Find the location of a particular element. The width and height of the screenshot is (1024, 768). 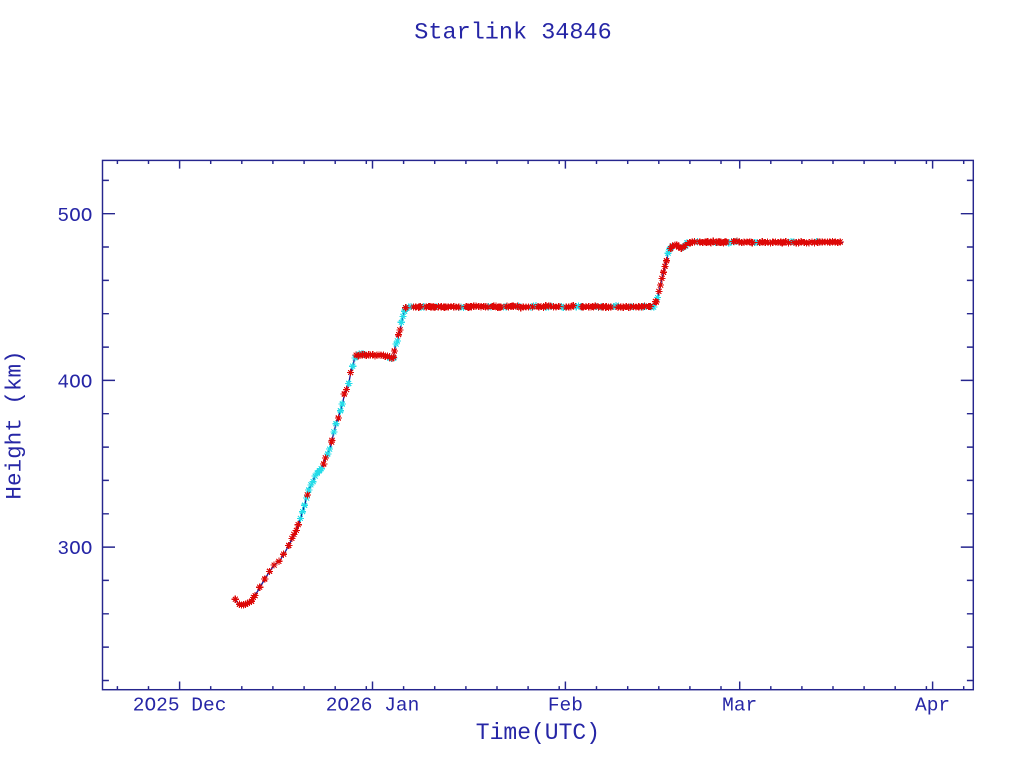

svg-text: 2O26 Jan is located at coordinates (373, 706).